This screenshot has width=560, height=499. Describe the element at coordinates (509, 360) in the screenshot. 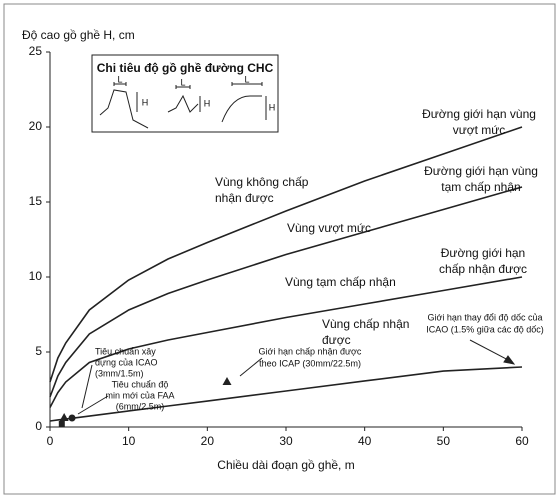

I see `arrow-head` at that location.